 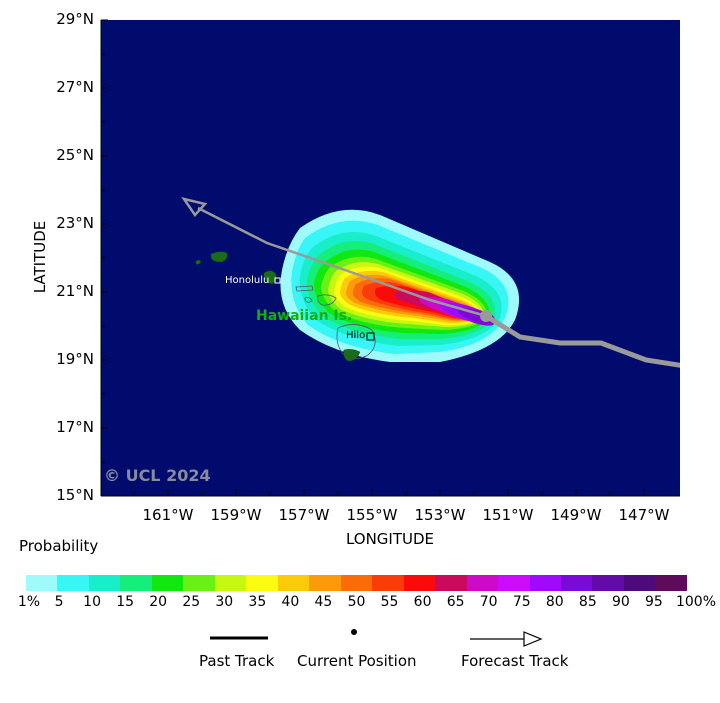 What do you see at coordinates (257, 602) in the screenshot?
I see `colorbar-label: 35` at bounding box center [257, 602].